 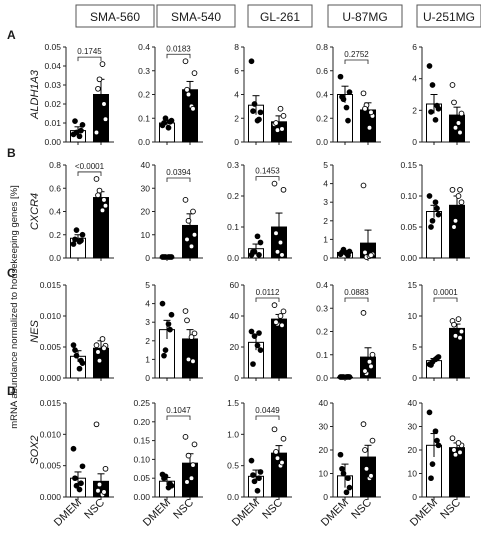 What do you see at coordinates (364, 17) in the screenshot?
I see `column-header-label: U-87MG` at bounding box center [364, 17].